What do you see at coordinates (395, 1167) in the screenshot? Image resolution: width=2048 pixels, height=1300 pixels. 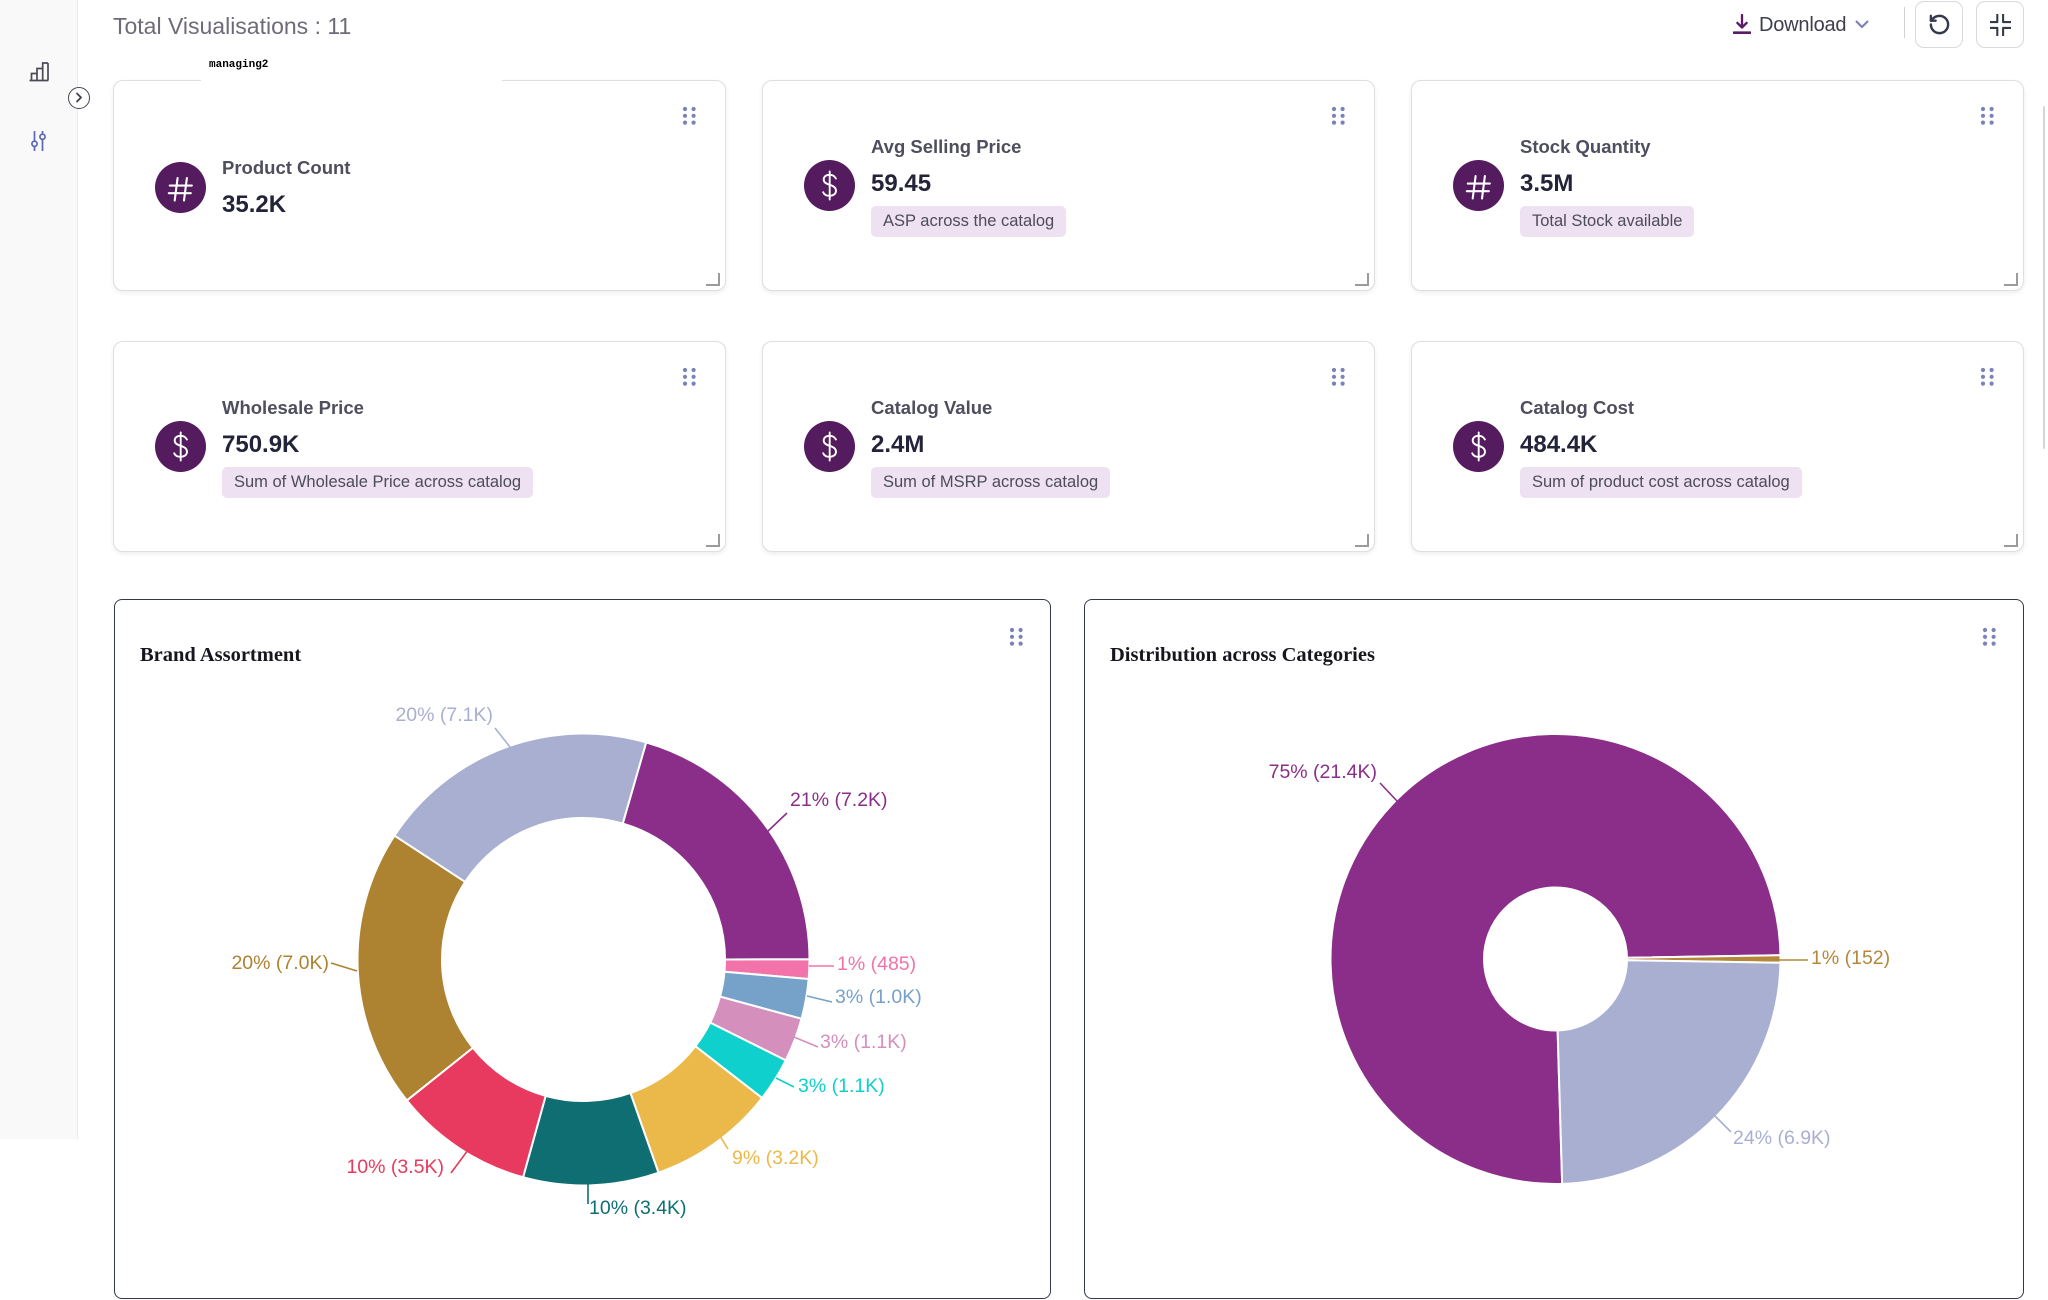 I see `svg-text: 10% (3.5K)` at bounding box center [395, 1167].